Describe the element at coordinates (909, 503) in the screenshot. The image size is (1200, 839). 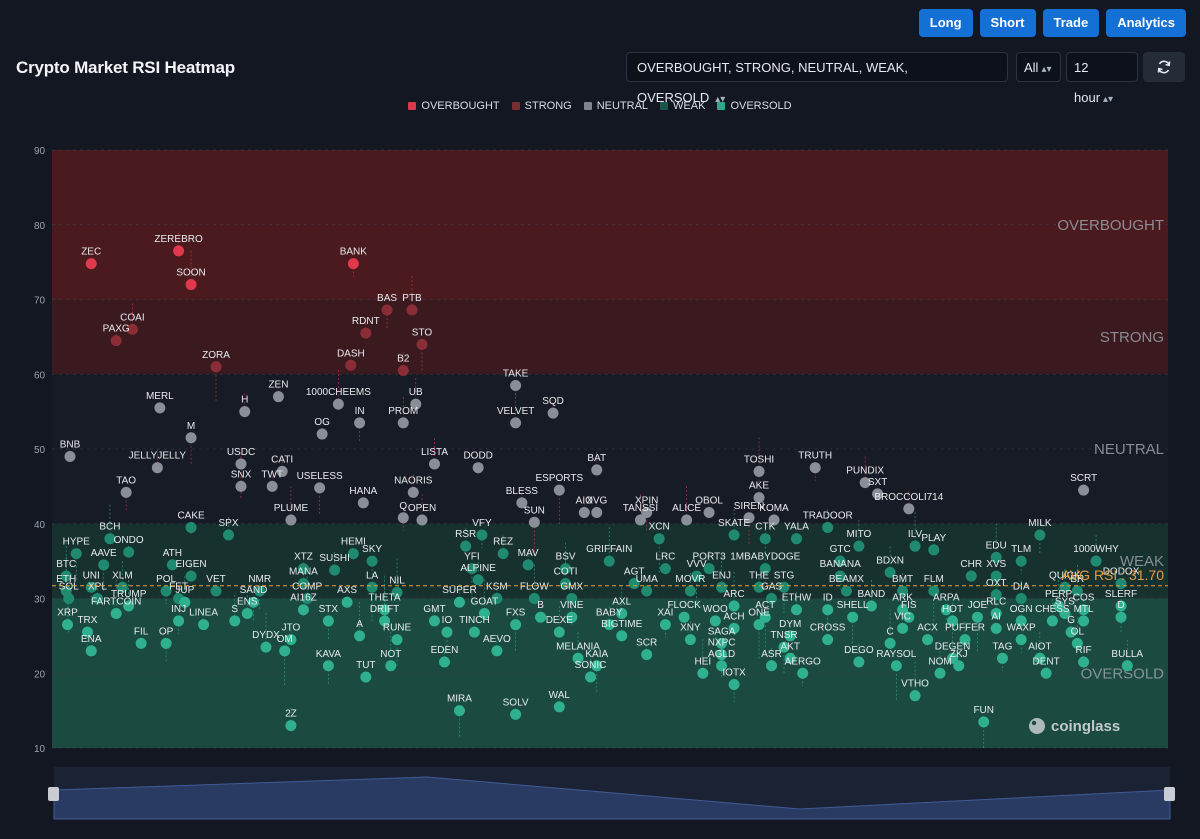
I see `coin-point-broccoli714: BROCCOLI714` at that location.